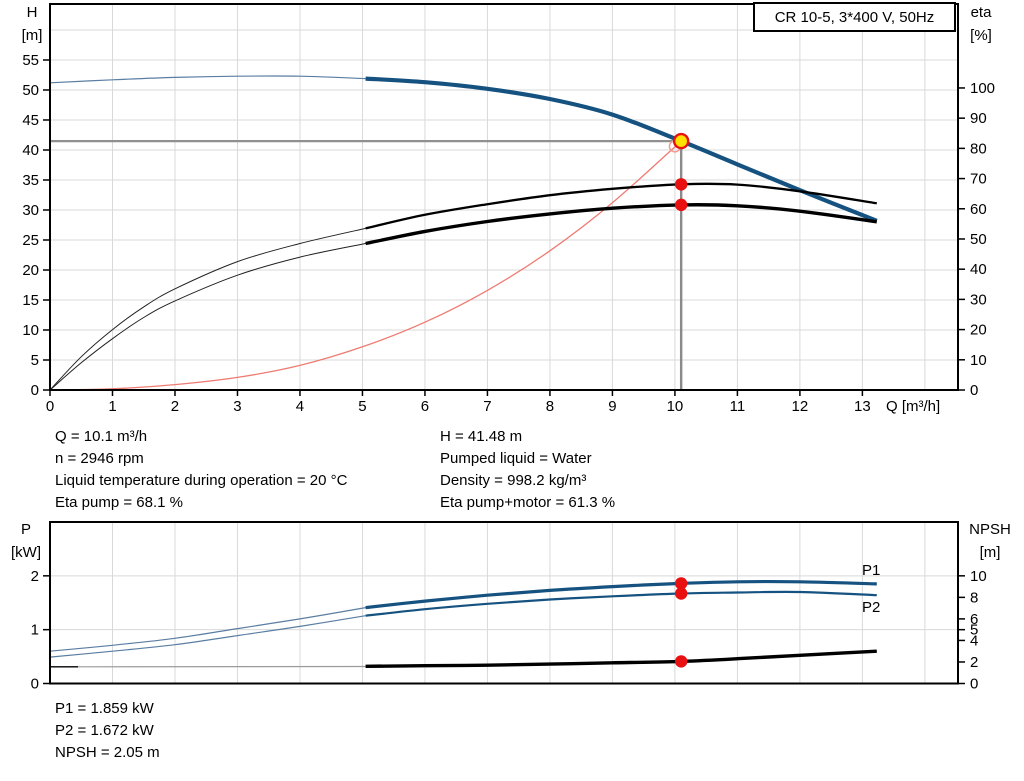  I want to click on p2-curve-extrapolated, so click(207, 636).